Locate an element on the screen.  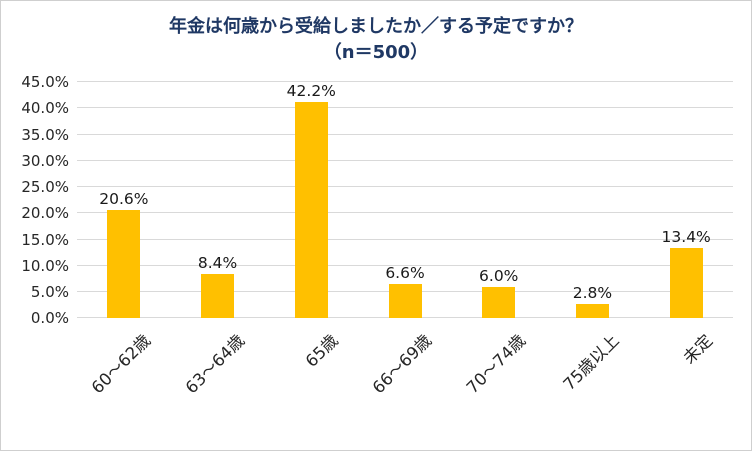
chart-title: 年金は何歳から受給しましたか／する予定ですか？ is located at coordinates (376, 26).